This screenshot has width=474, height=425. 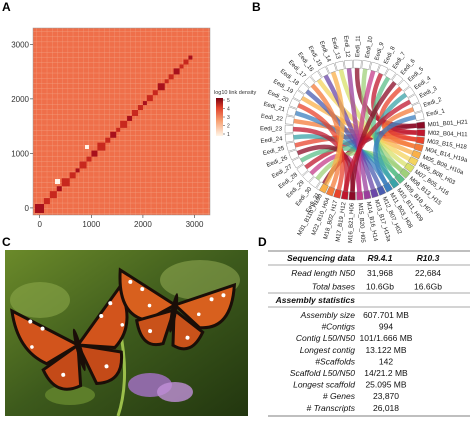 I want to click on y-tick-label: 2000, so click(x=20, y=99).